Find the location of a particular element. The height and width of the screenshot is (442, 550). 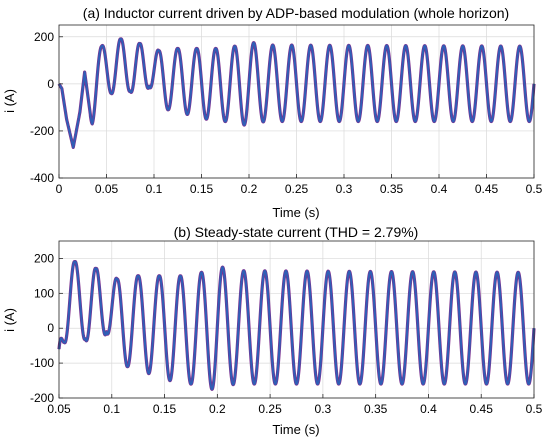

panel-a-xtick-label: 0.45 is located at coordinates (487, 189).